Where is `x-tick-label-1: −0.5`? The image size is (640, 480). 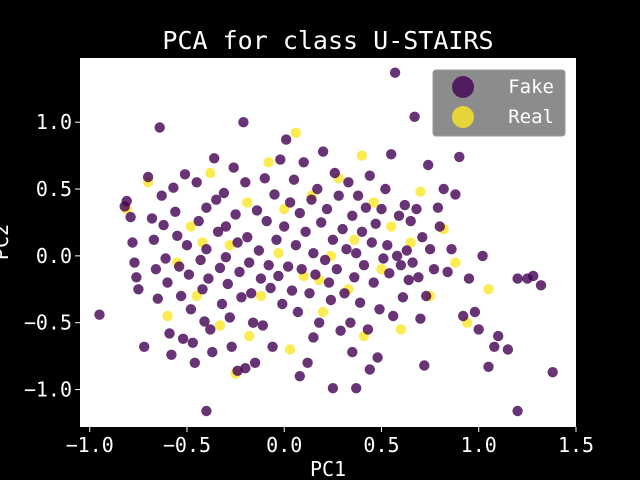 x-tick-label-1: −0.5 is located at coordinates (187, 445).